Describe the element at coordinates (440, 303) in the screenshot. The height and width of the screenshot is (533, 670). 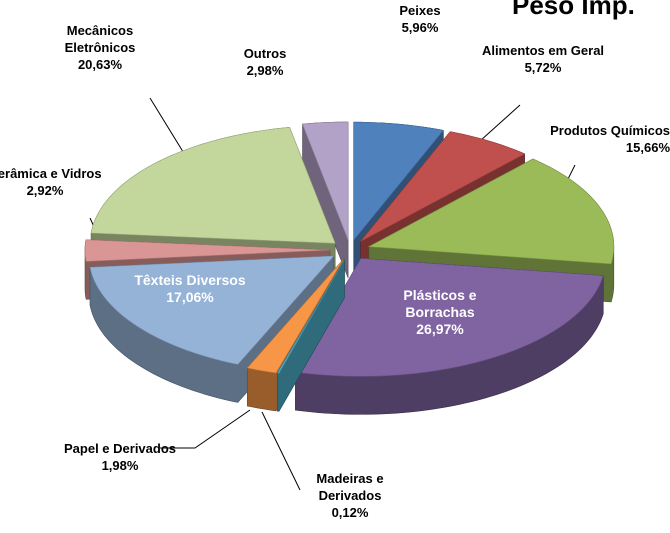
I see `category-label: Plásticos e Borrachas` at that location.